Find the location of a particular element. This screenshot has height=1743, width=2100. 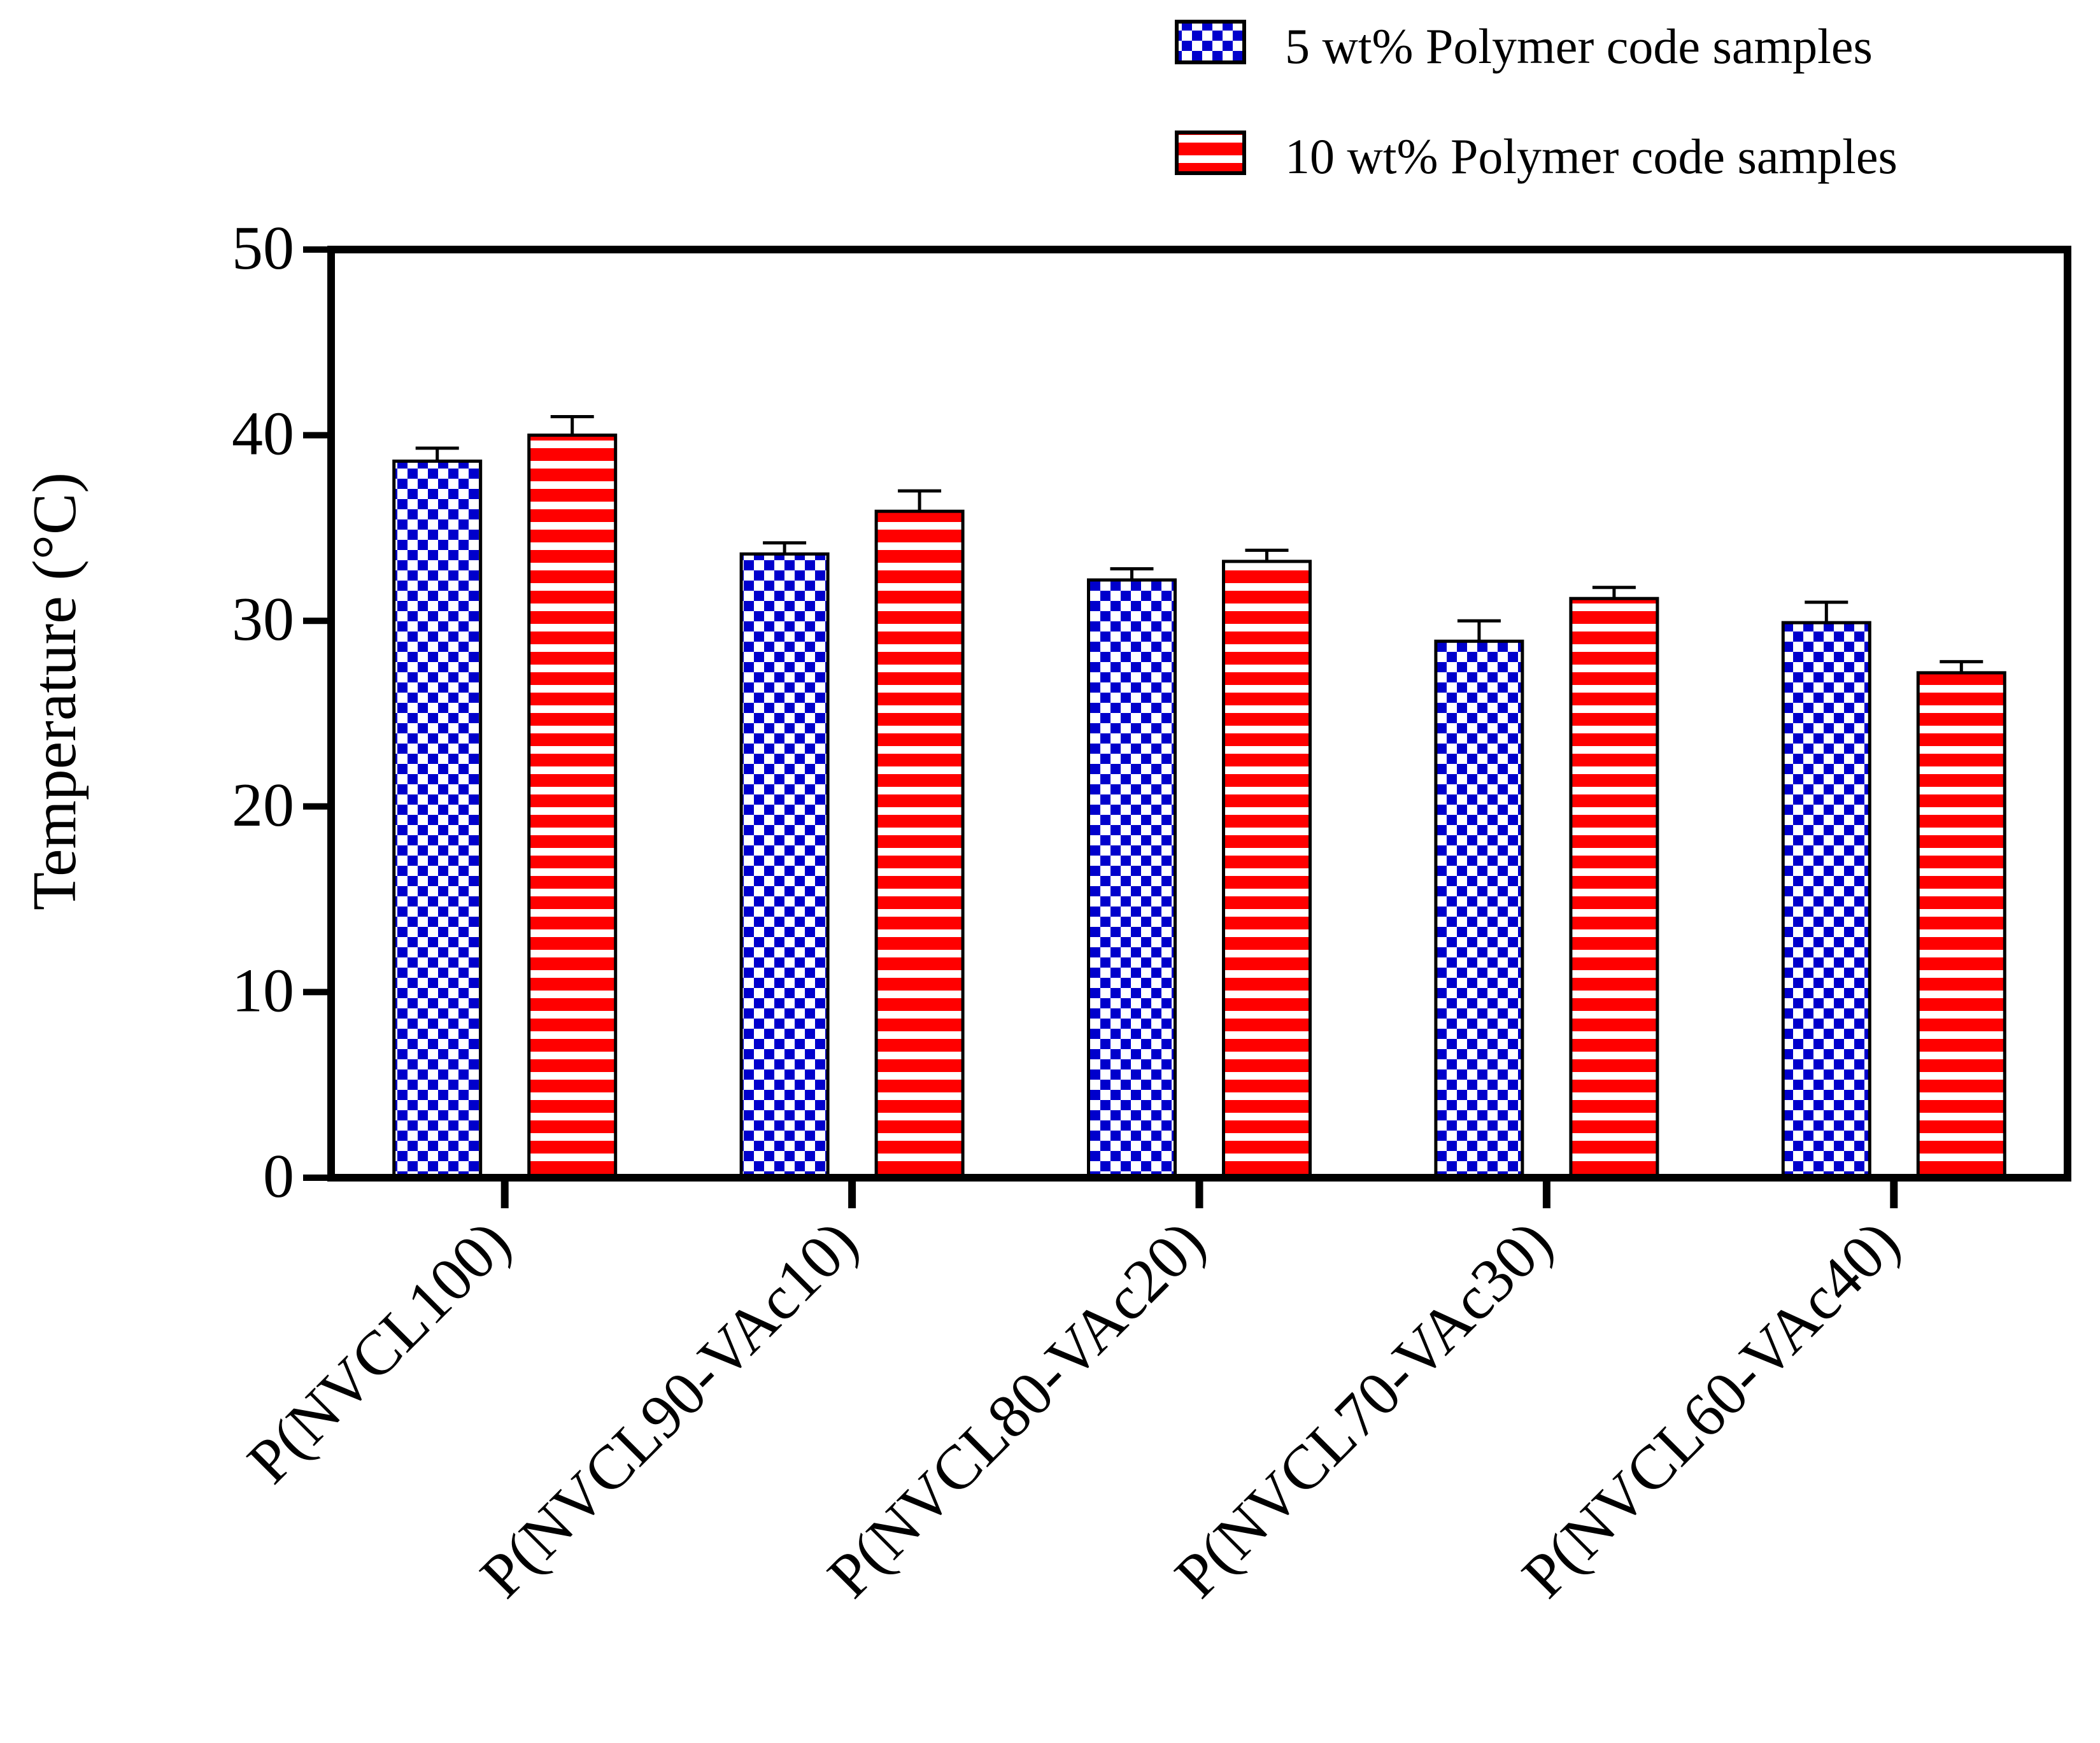

legend-swatch-10wt is located at coordinates (1210, 153).